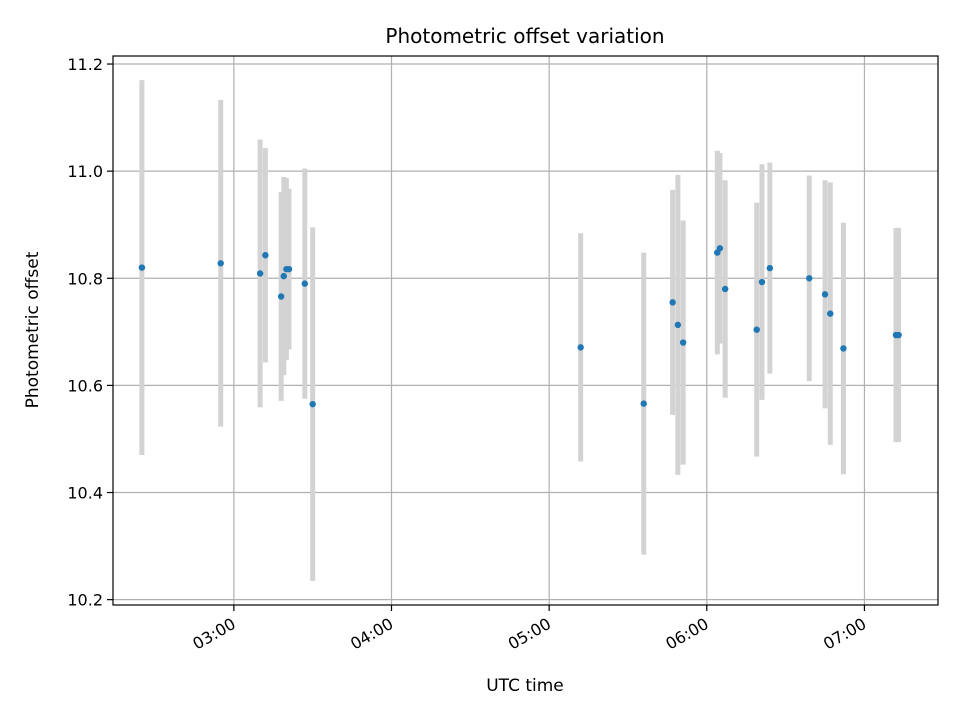  What do you see at coordinates (85, 493) in the screenshot?
I see `y-tick-label: 10.4` at bounding box center [85, 493].